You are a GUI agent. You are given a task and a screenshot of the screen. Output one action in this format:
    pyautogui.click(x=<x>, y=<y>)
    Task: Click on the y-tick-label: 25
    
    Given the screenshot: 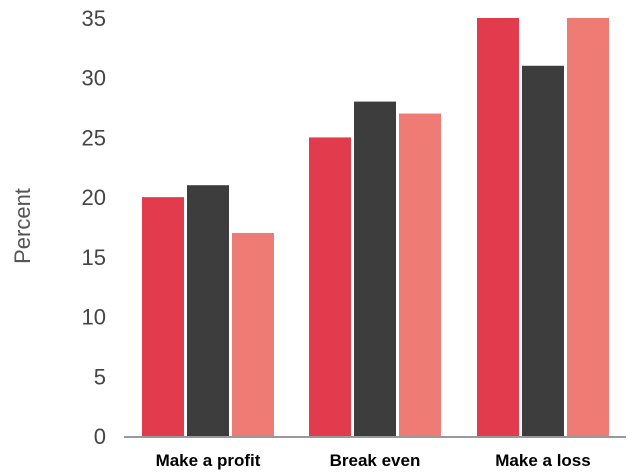 What is the action you would take?
    pyautogui.click(x=94, y=137)
    